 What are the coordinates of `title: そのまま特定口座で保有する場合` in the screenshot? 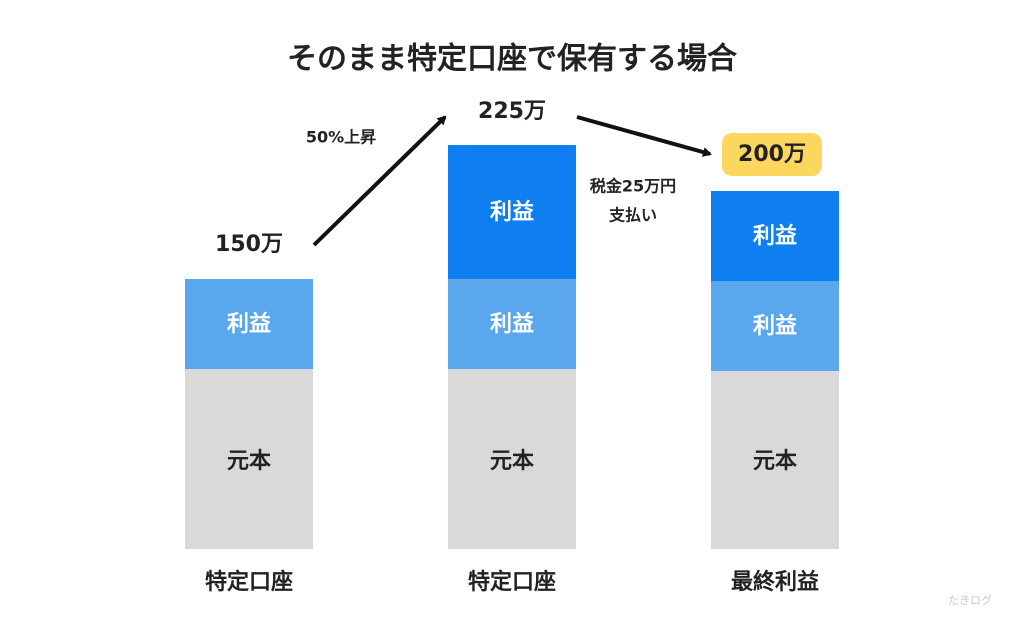 It's located at (512, 59).